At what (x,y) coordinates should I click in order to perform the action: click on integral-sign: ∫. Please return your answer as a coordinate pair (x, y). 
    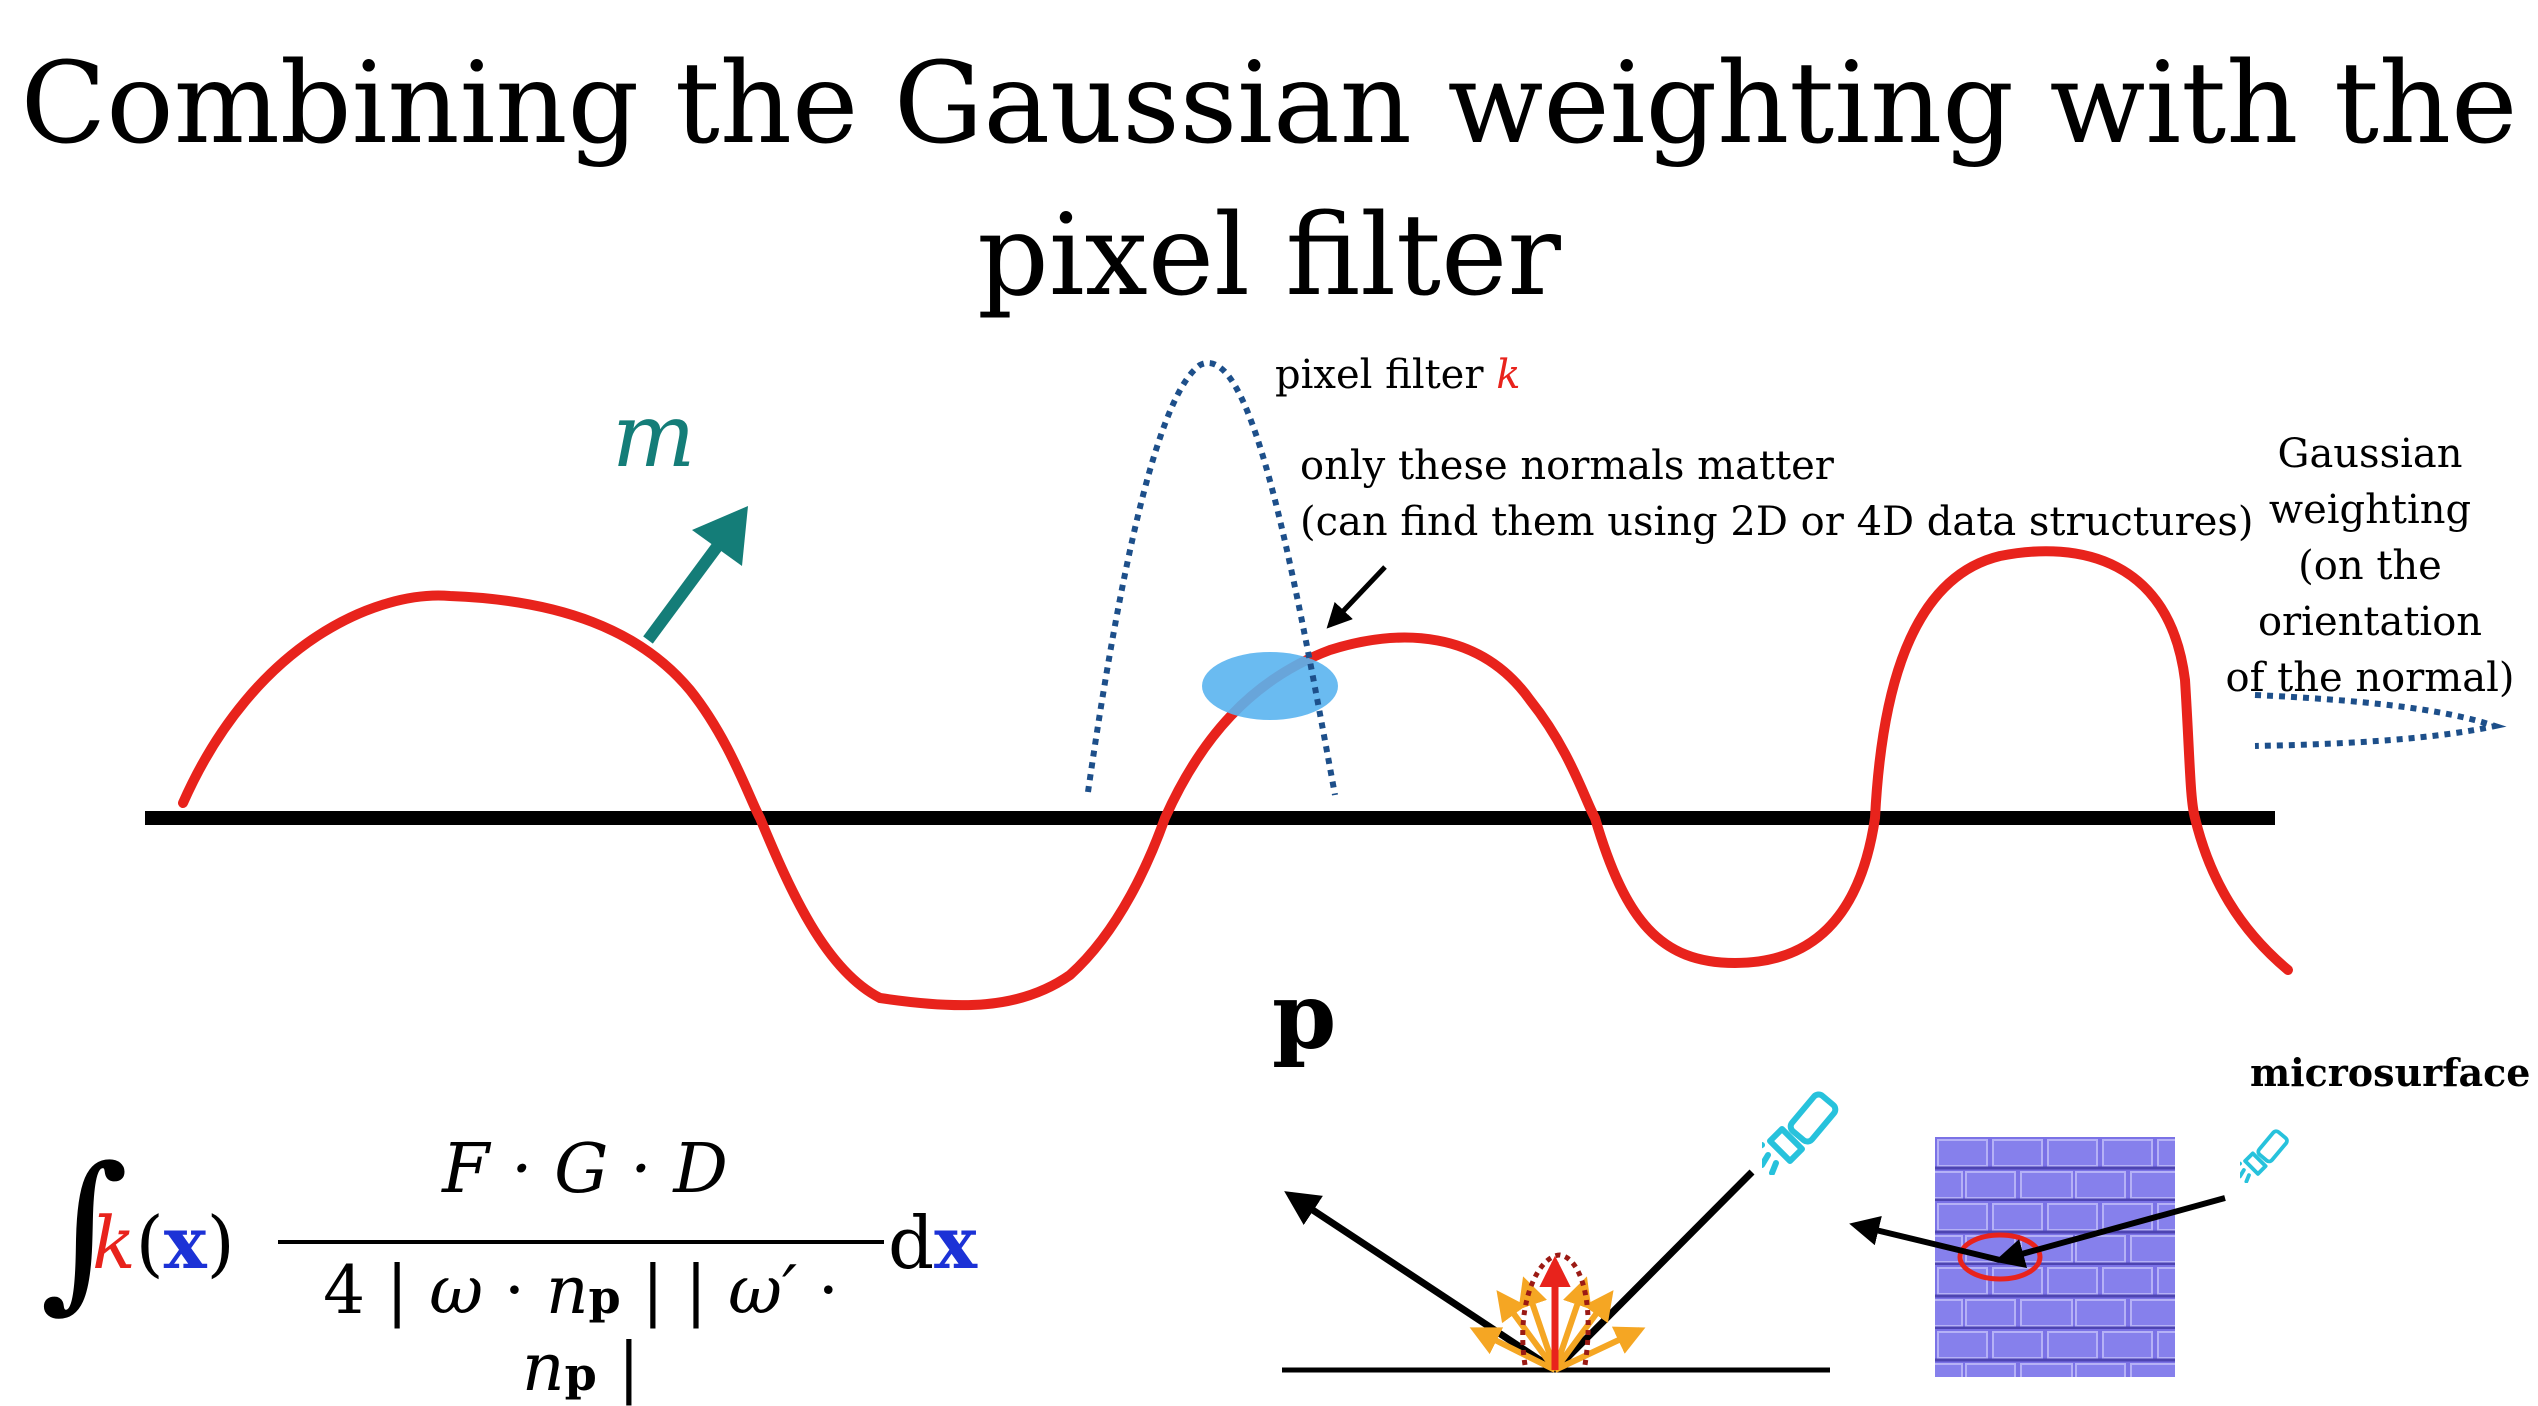
    Looking at the image, I should click on (84, 1230).